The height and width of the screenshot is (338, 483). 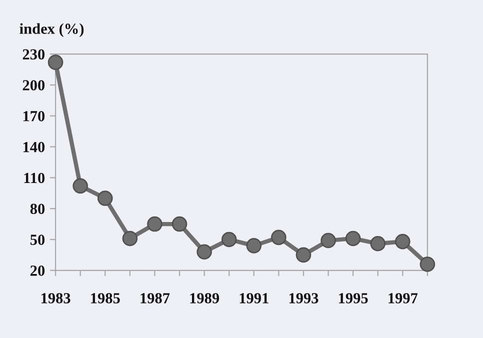 I want to click on x-tick-label: 1991, so click(x=254, y=298).